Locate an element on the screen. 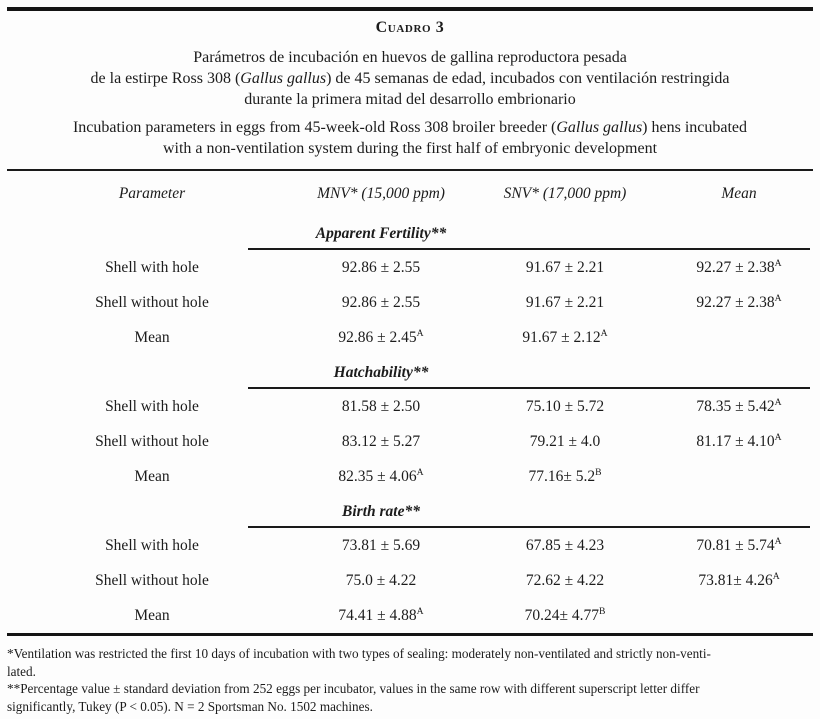 This screenshot has width=820, height=719. cell-value: 72.62 ± 4.22 is located at coordinates (565, 580).